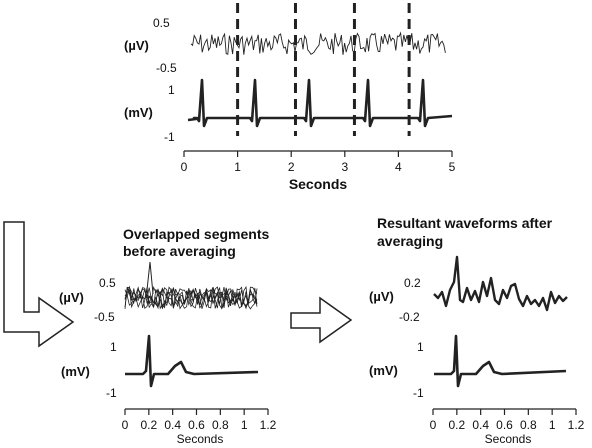 The height and width of the screenshot is (448, 592). I want to click on left-x-ticks: 0 0.2 0.4 0.6 0.8 1 1.2, so click(199, 420).